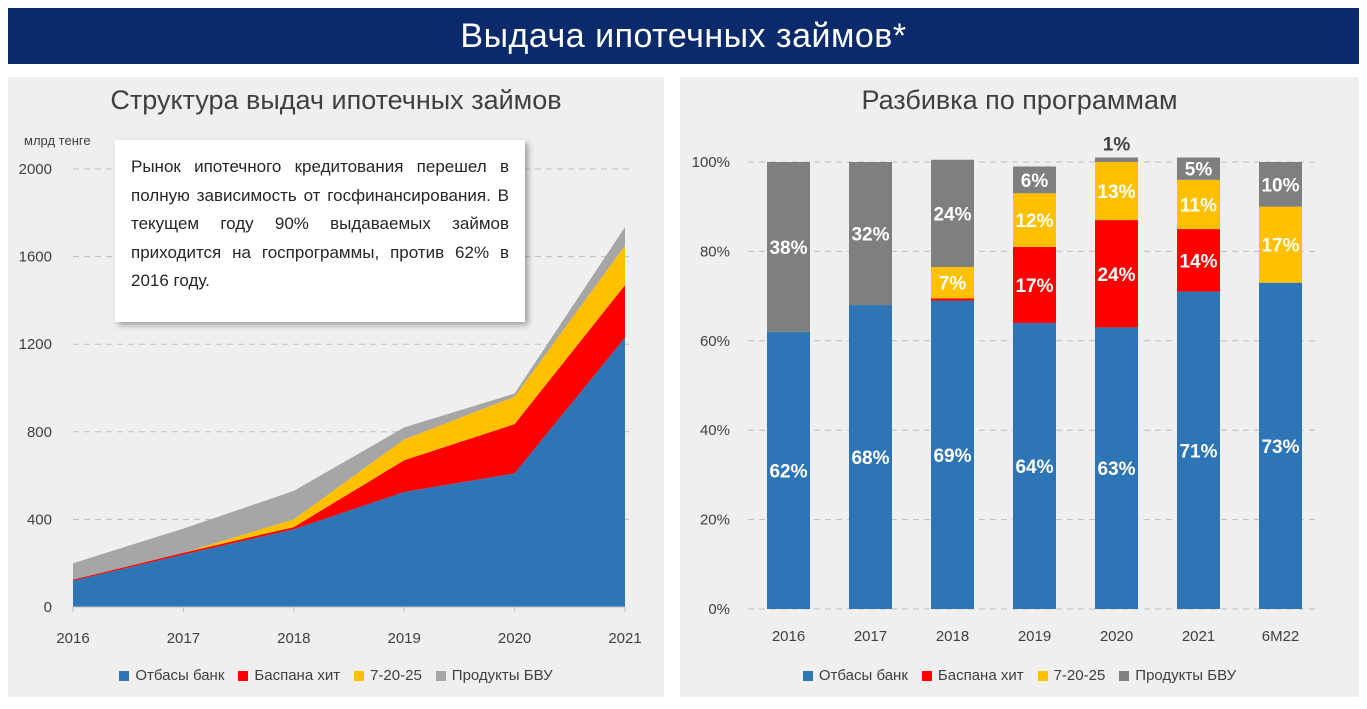  I want to click on y-tick-label: 20%, so click(715, 520).